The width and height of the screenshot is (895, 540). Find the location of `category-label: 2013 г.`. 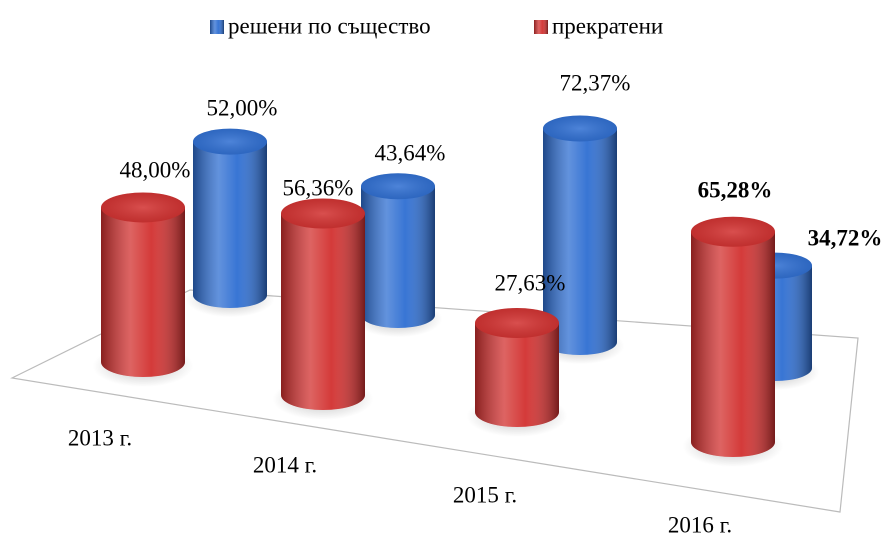

category-label: 2013 г. is located at coordinates (100, 437).